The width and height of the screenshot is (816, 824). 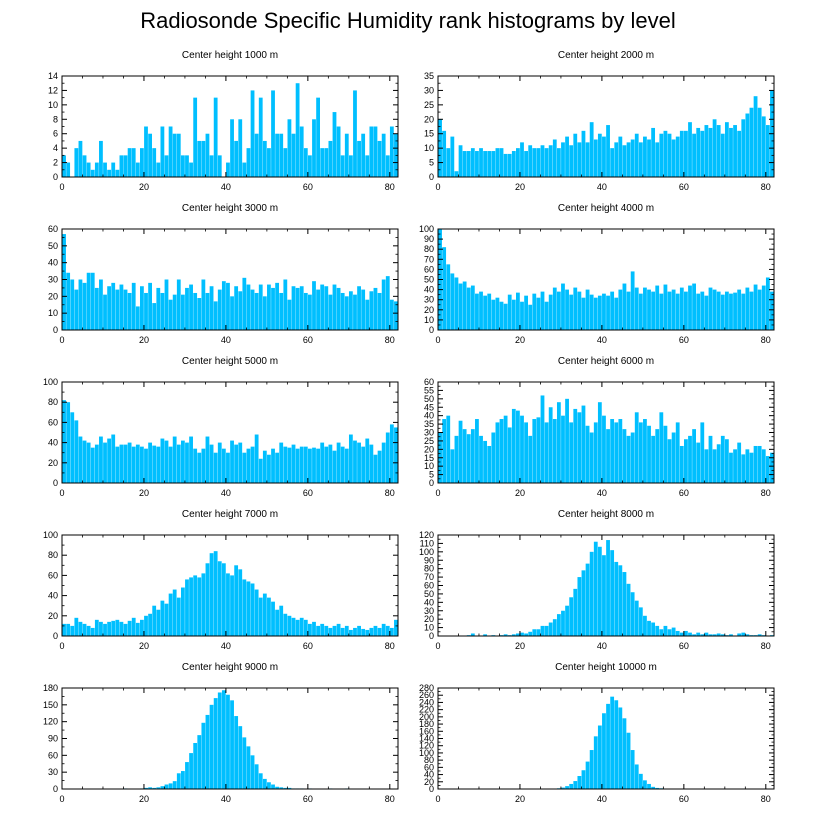 I want to click on histogram-panel-1: Center height 1000 m 0 20 40 60 80 0 2 4 6 8 10 12 14, so click(x=223, y=121).